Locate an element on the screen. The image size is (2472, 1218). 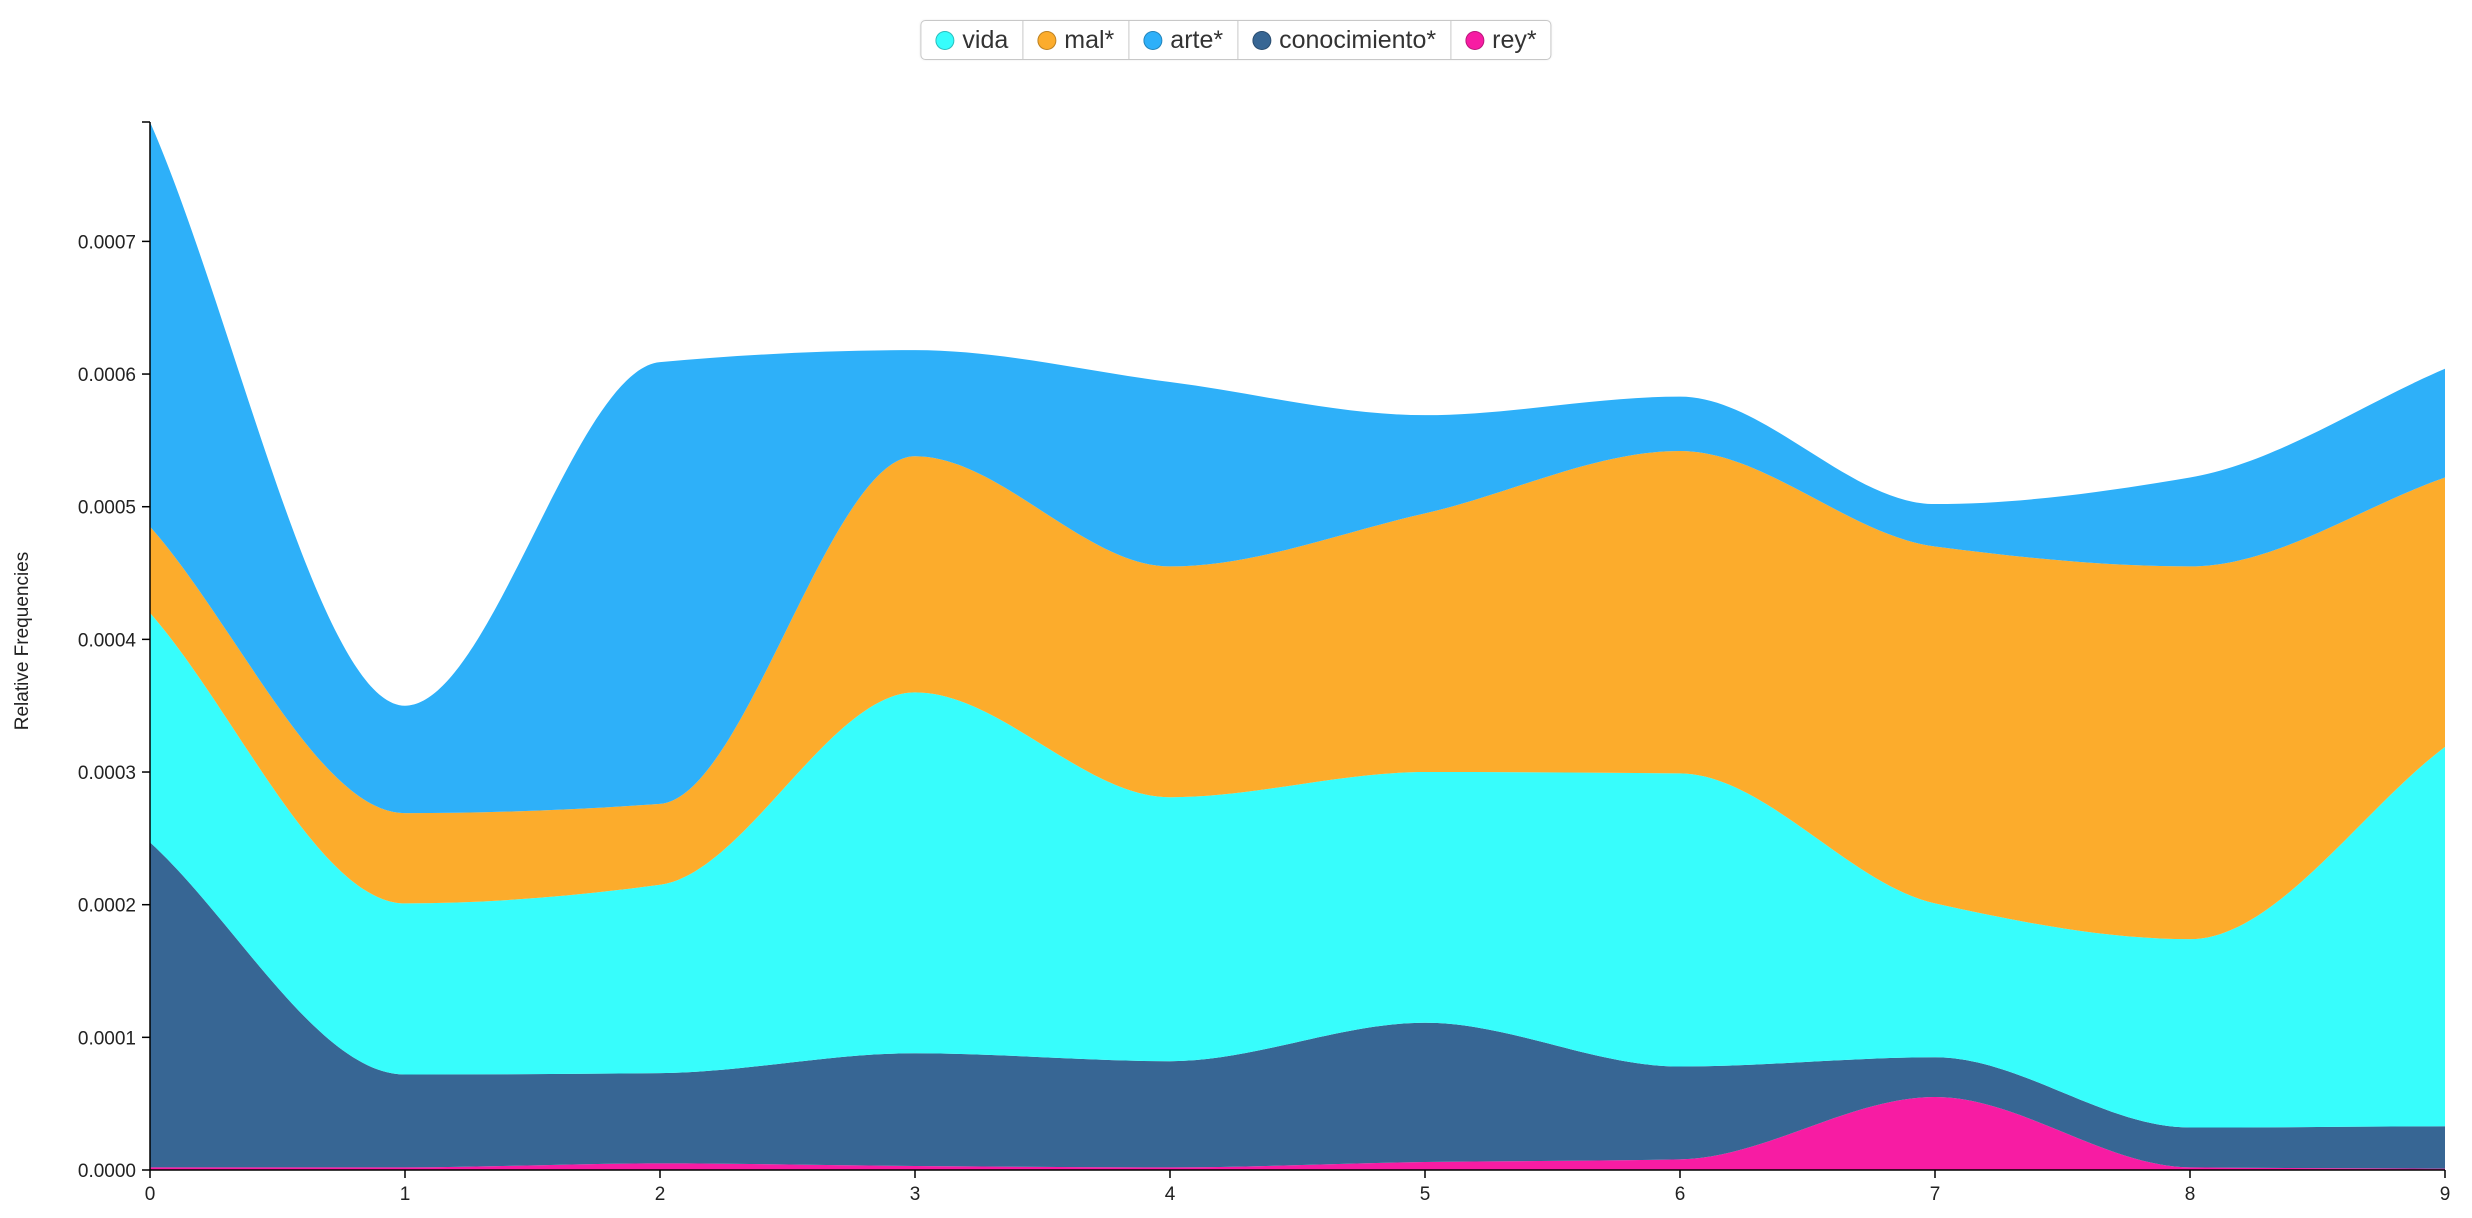
legend-swatch-arte is located at coordinates (1153, 40).